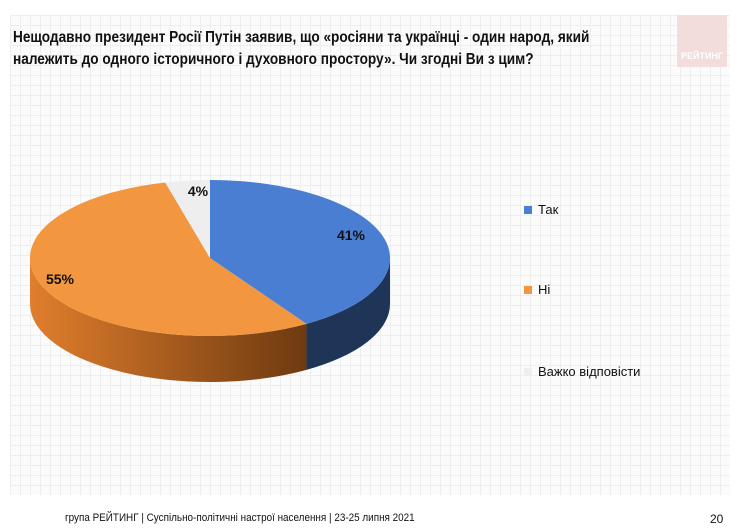  What do you see at coordinates (60, 279) in the screenshot?
I see `data-label-1: 55%` at bounding box center [60, 279].